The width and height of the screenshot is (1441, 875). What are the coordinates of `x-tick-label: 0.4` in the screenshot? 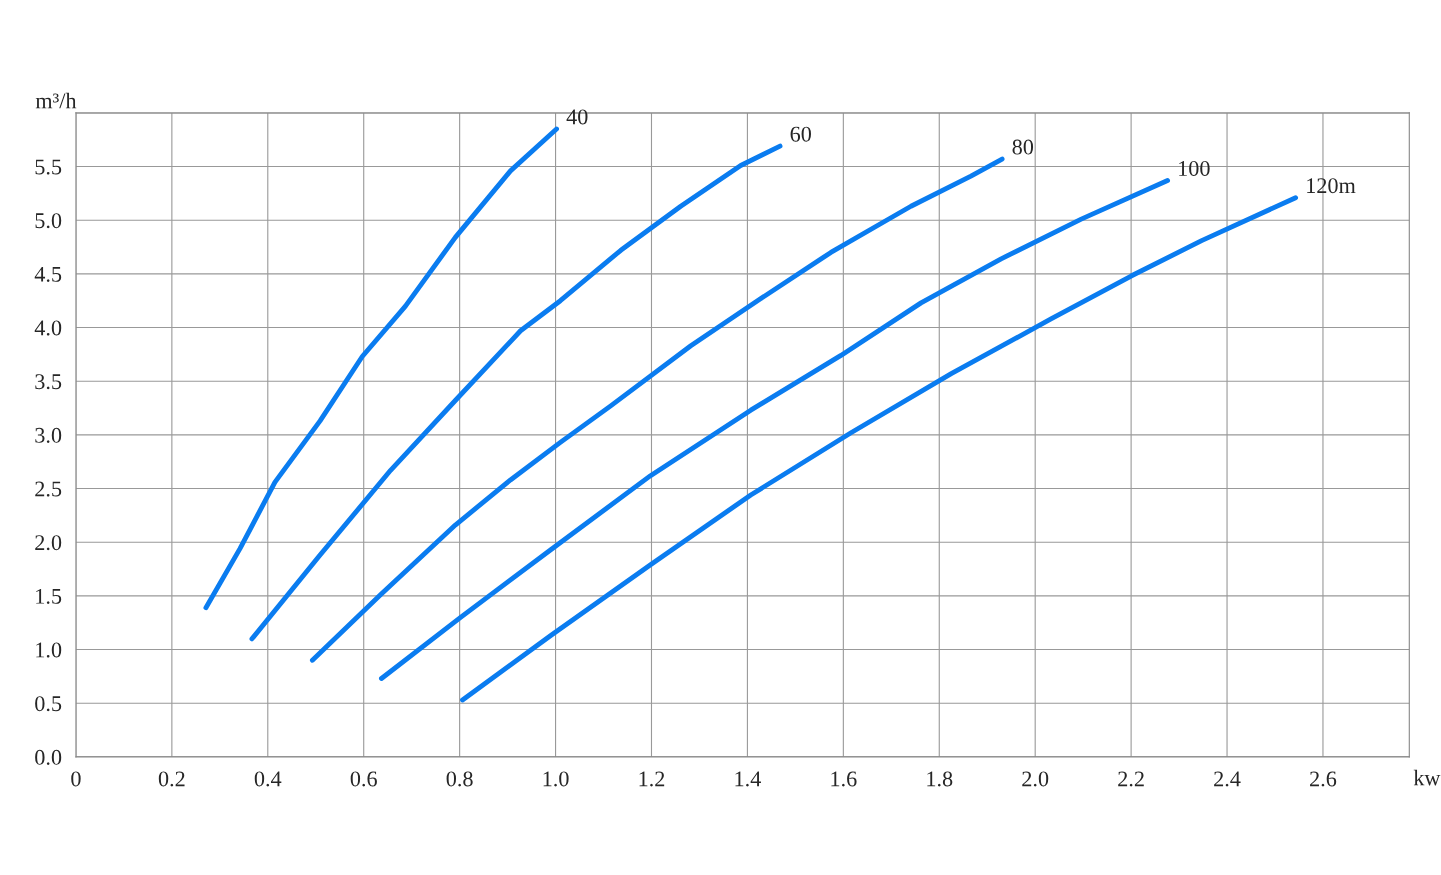 It's located at (268, 779).